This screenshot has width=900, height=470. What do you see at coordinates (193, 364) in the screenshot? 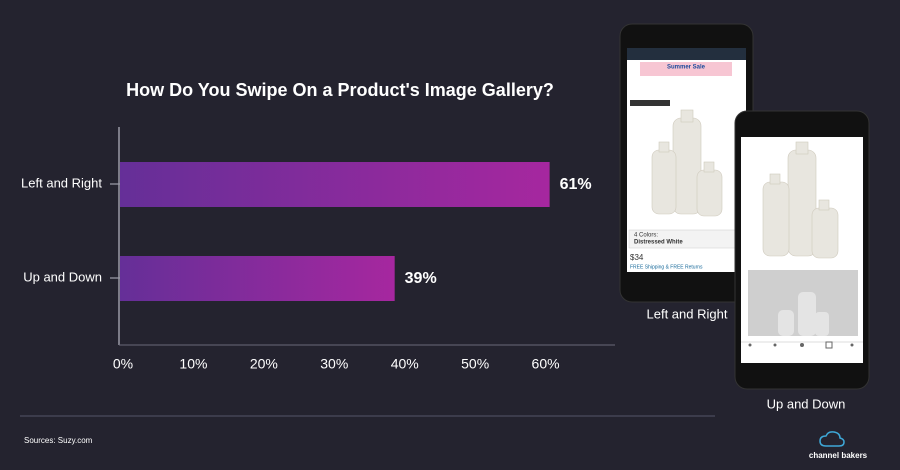
I see `x-tick-label: 10%` at bounding box center [193, 364].